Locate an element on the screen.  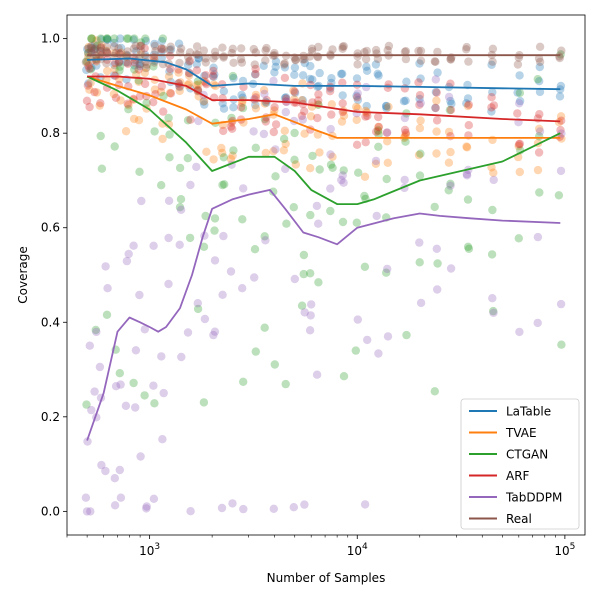
series-line-arf is located at coordinates (324, 99).